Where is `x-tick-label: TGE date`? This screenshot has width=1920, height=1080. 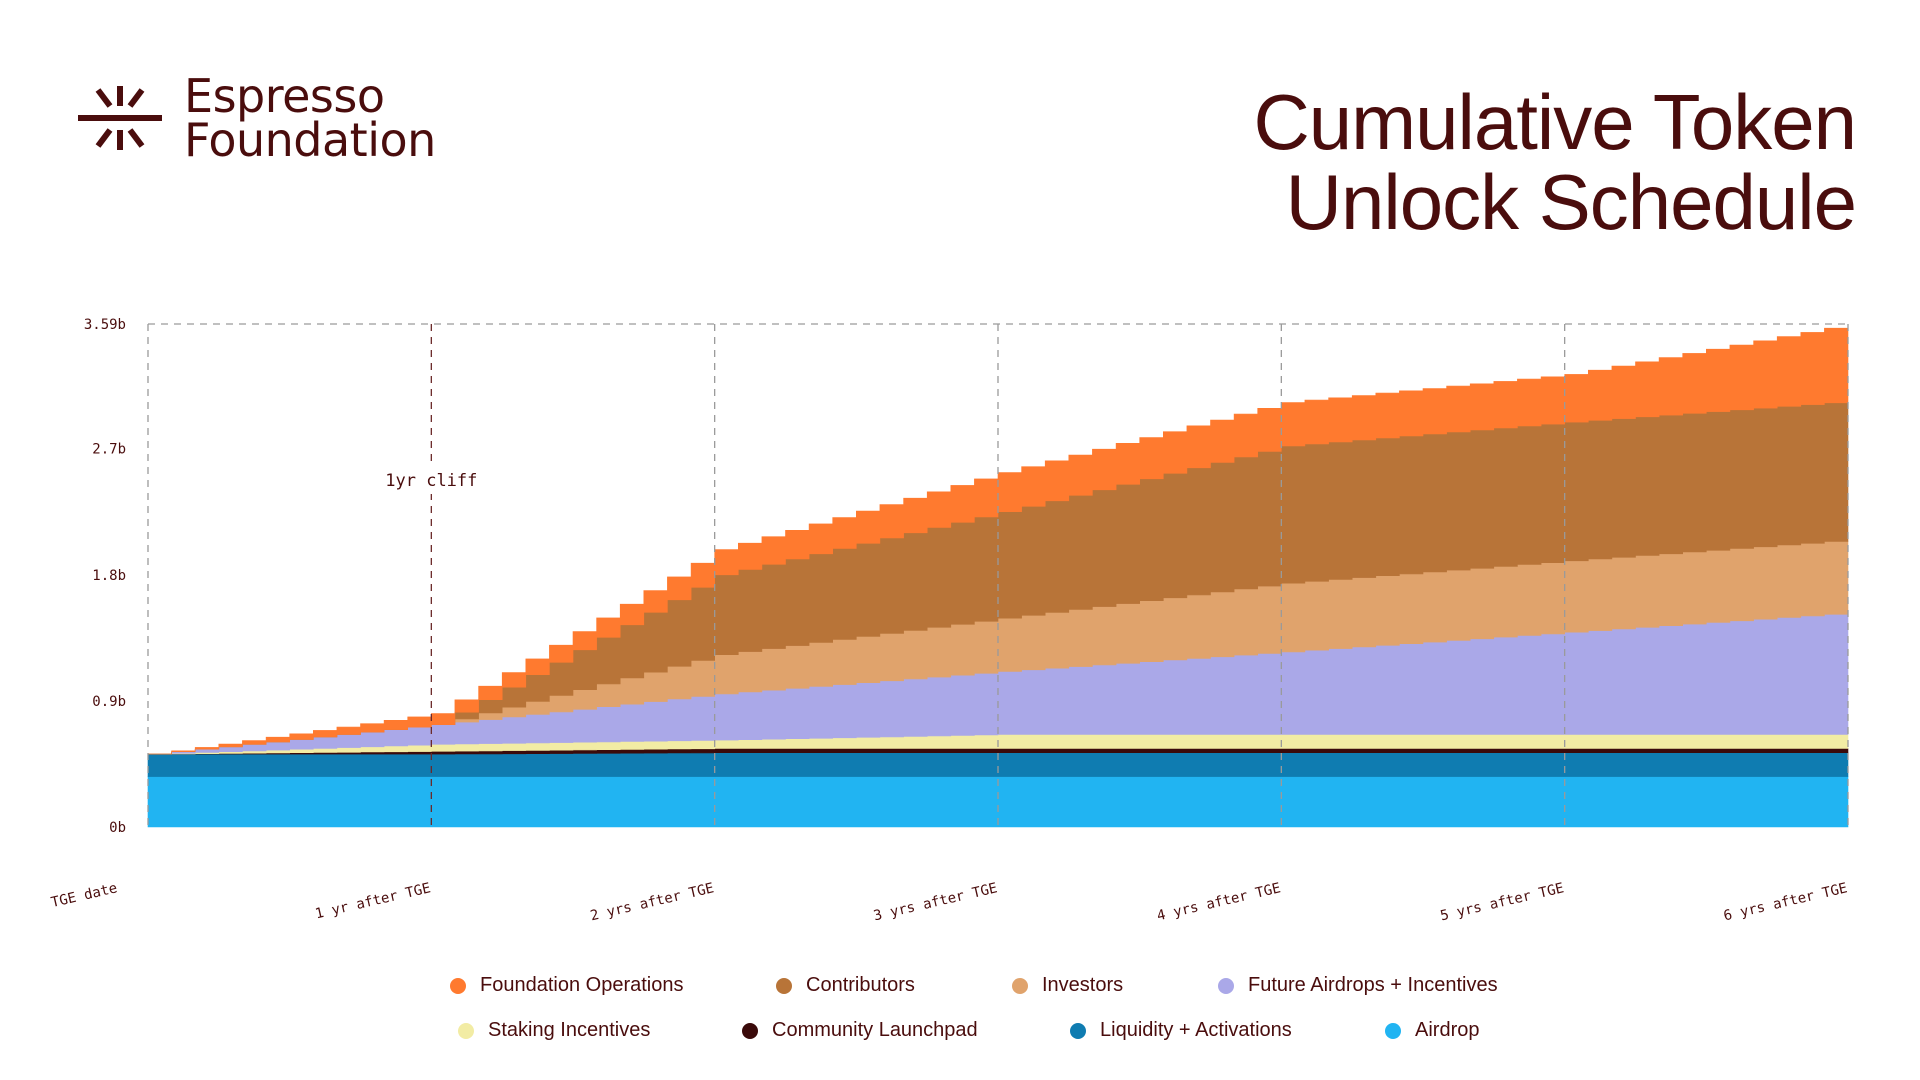
x-tick-label: TGE date is located at coordinates (84, 895).